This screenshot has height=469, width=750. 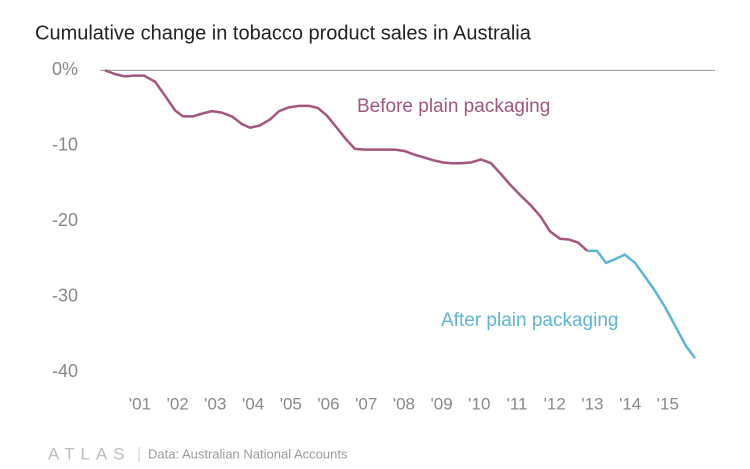 I want to click on x-tick-label: '02, so click(x=178, y=403).